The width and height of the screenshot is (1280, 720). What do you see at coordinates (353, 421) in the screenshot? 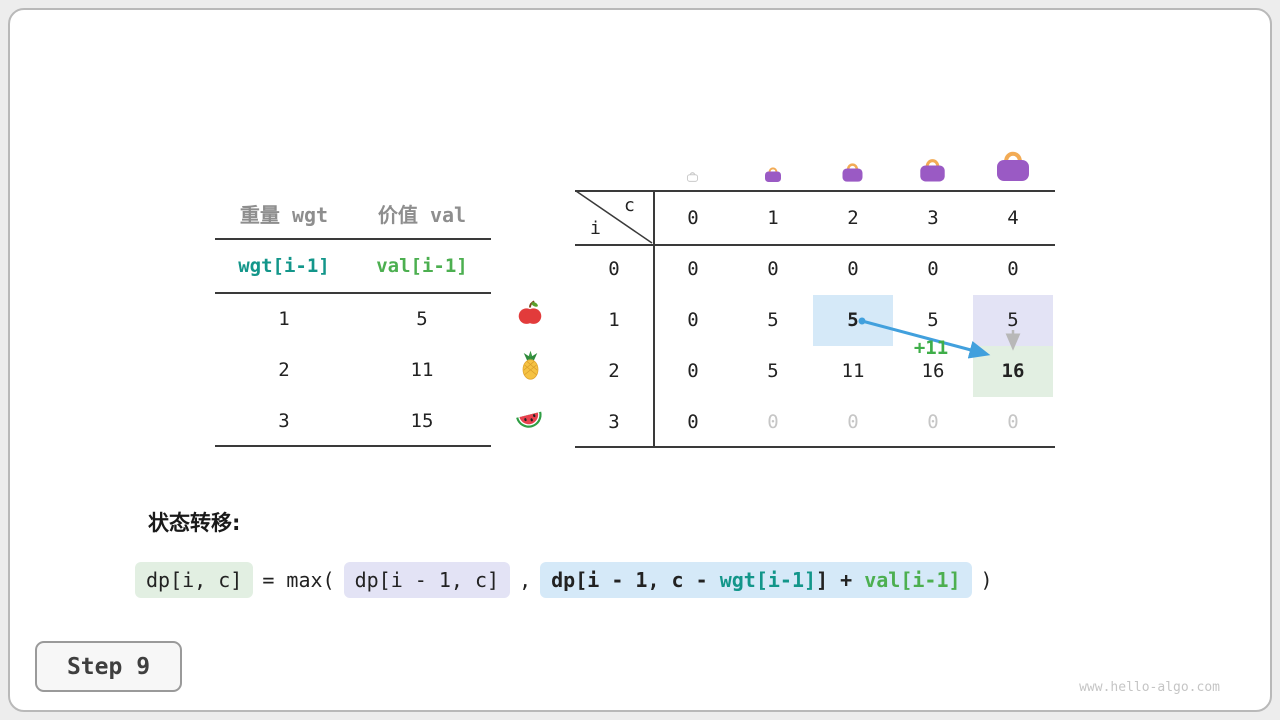
I see `weights-row-3: 3 15` at bounding box center [353, 421].